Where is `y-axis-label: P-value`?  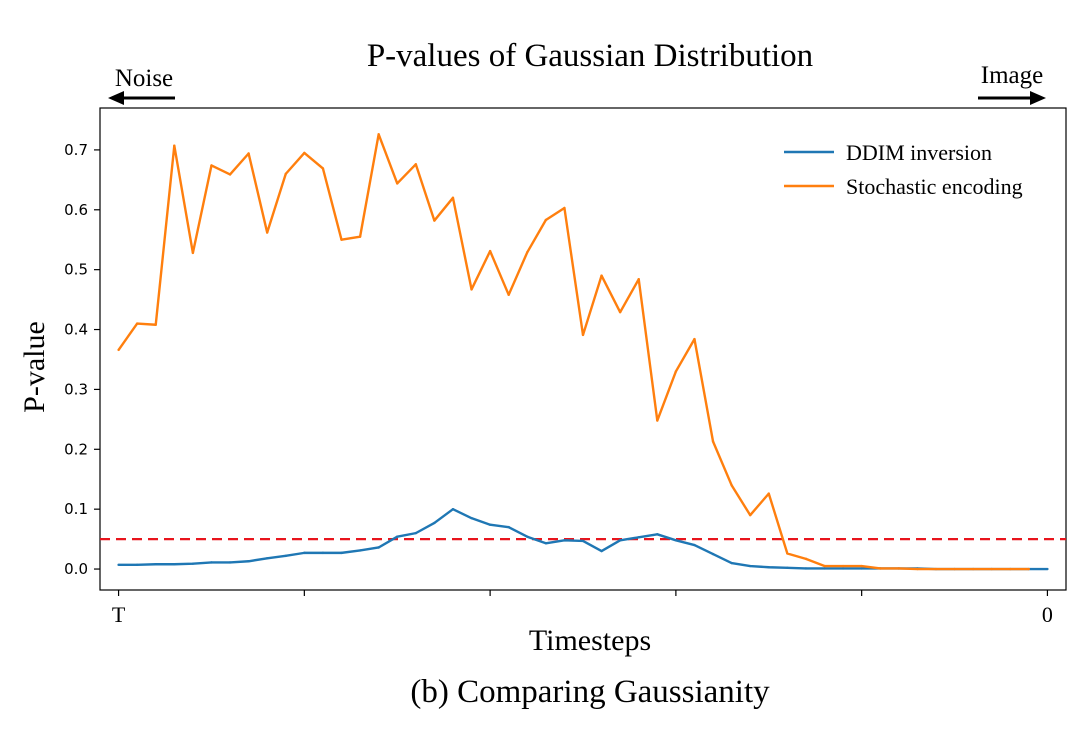 y-axis-label: P-value is located at coordinates (34, 367).